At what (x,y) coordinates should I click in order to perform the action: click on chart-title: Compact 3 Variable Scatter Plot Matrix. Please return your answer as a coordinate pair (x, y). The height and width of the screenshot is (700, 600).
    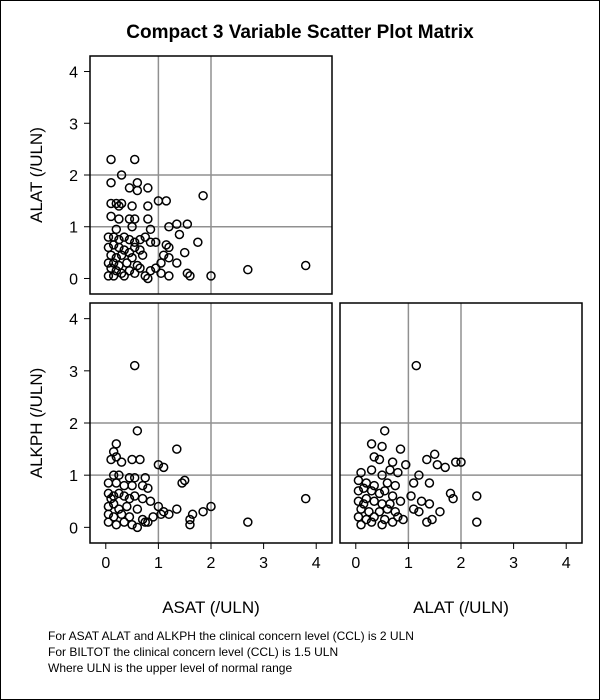
    Looking at the image, I should click on (300, 32).